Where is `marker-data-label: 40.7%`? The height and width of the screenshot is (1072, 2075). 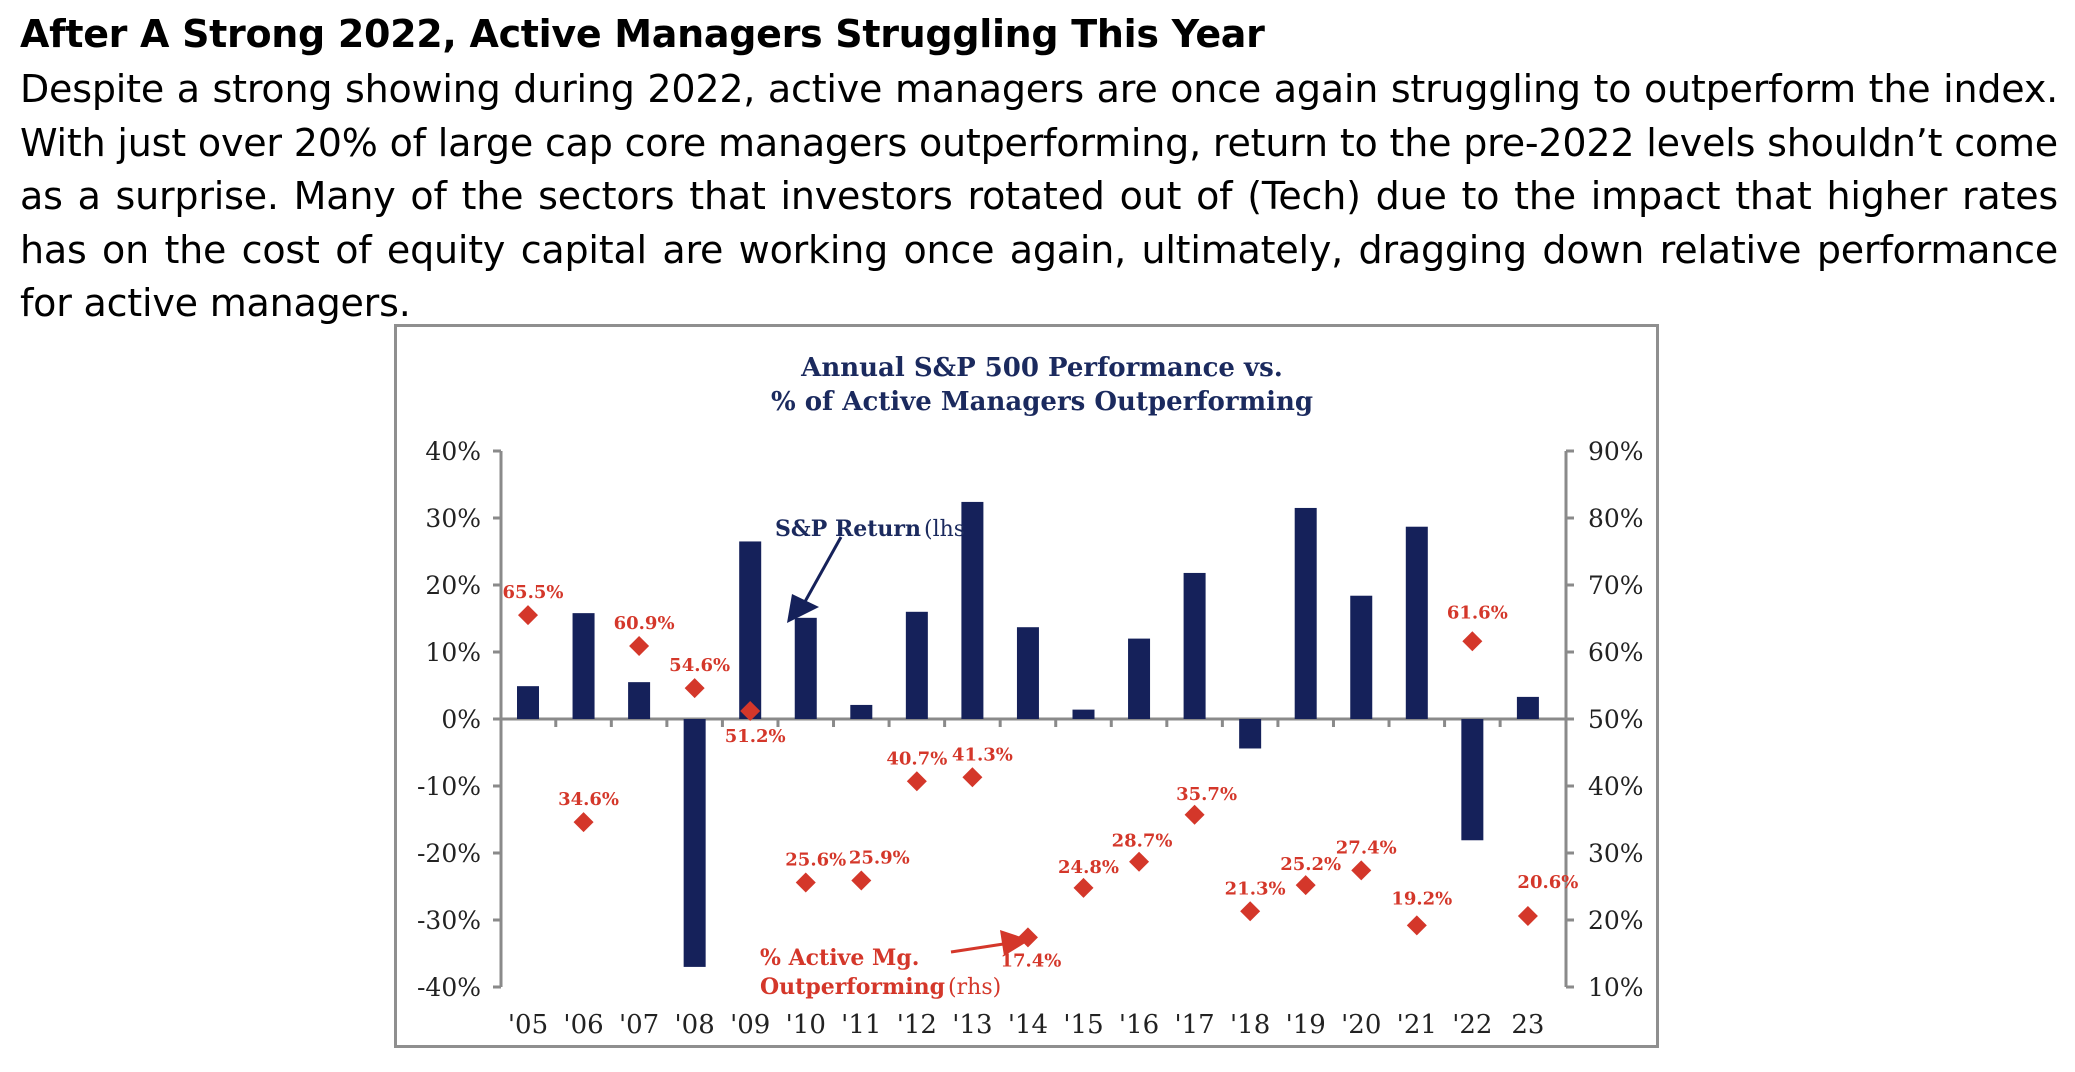
marker-data-label: 40.7% is located at coordinates (916, 758).